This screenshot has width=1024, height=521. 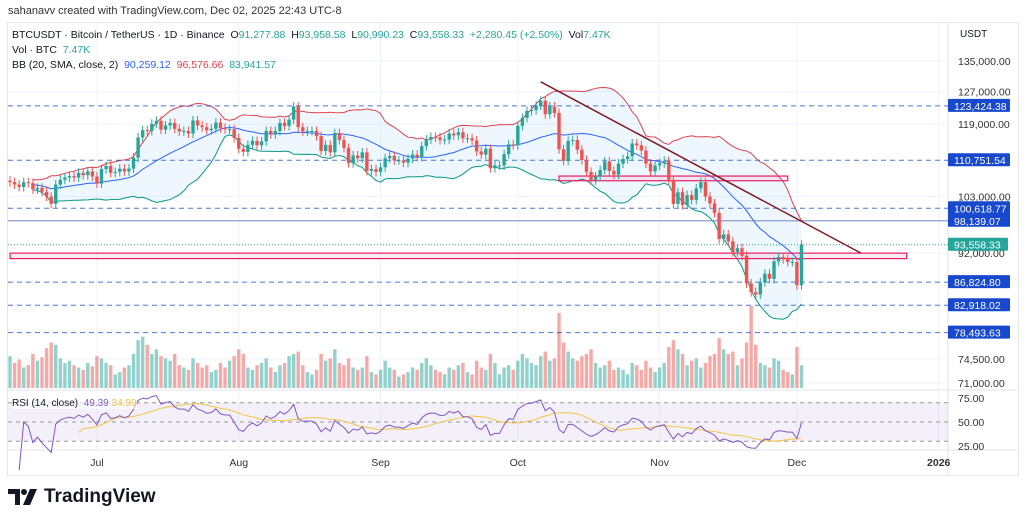 I want to click on price-level-badge: 98,139.07, so click(x=979, y=220).